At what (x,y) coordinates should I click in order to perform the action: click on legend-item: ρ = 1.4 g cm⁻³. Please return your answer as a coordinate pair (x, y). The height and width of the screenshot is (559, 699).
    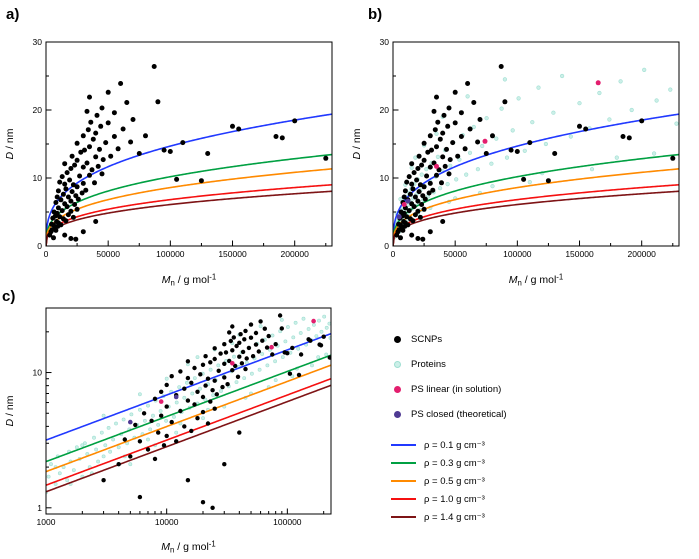
    Looking at the image, I should click on (526, 517).